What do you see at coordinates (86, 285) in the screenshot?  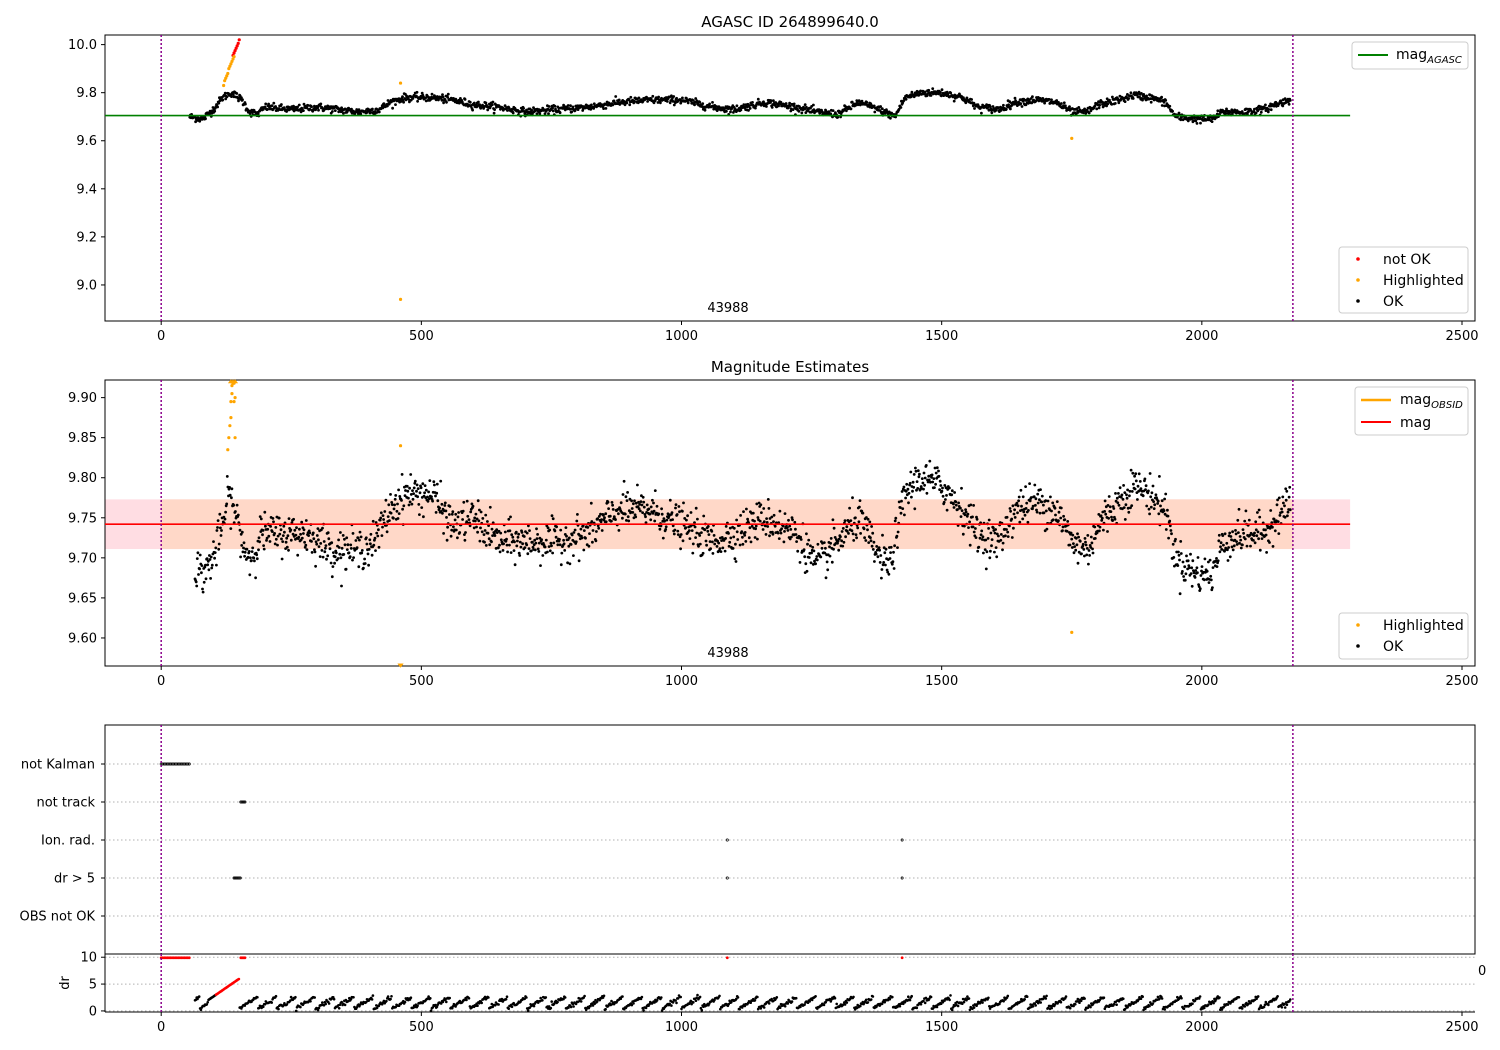 I see `y-tick-label: 9.0` at bounding box center [86, 285].